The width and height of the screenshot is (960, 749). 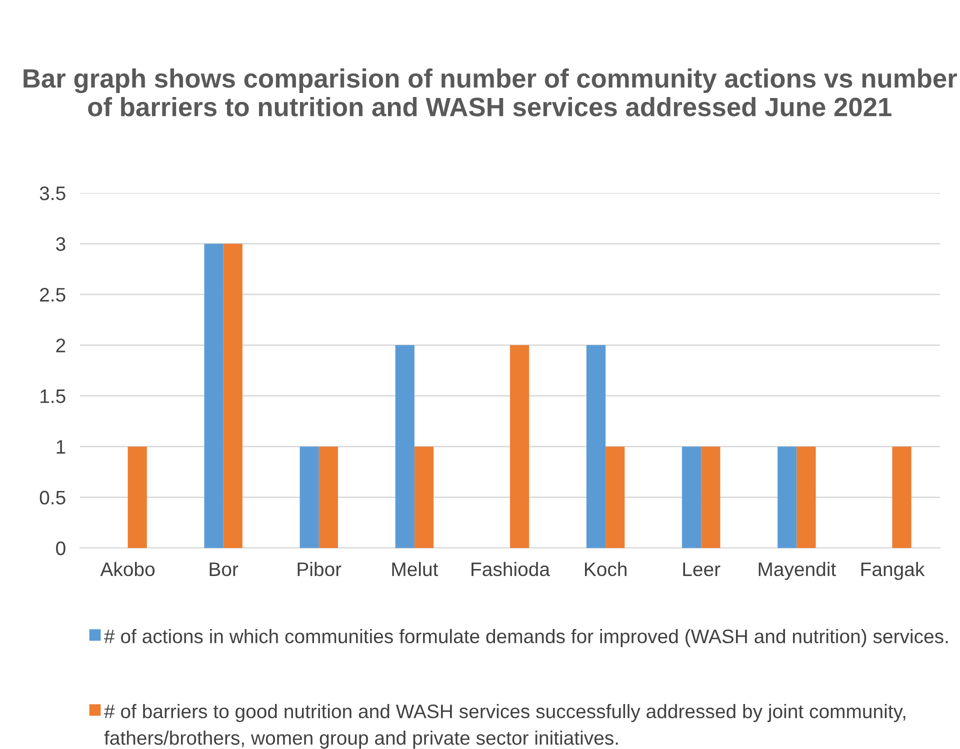 I want to click on legend-label: # of barriers to good nutrition and WASH services successfully addressed by joint community, fathers/brothers, women group and private sector initiatives., so click(x=505, y=726).